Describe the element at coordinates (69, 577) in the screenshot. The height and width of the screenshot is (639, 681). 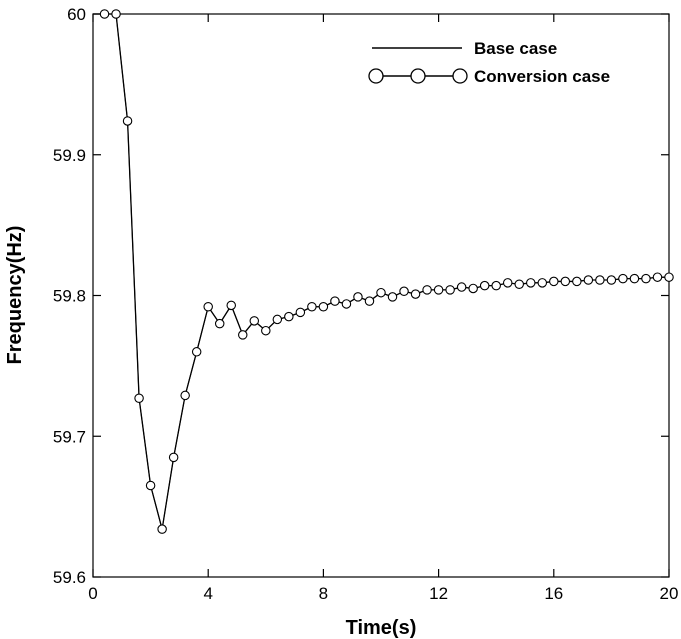
I see `y-tick-label: 59.6` at that location.